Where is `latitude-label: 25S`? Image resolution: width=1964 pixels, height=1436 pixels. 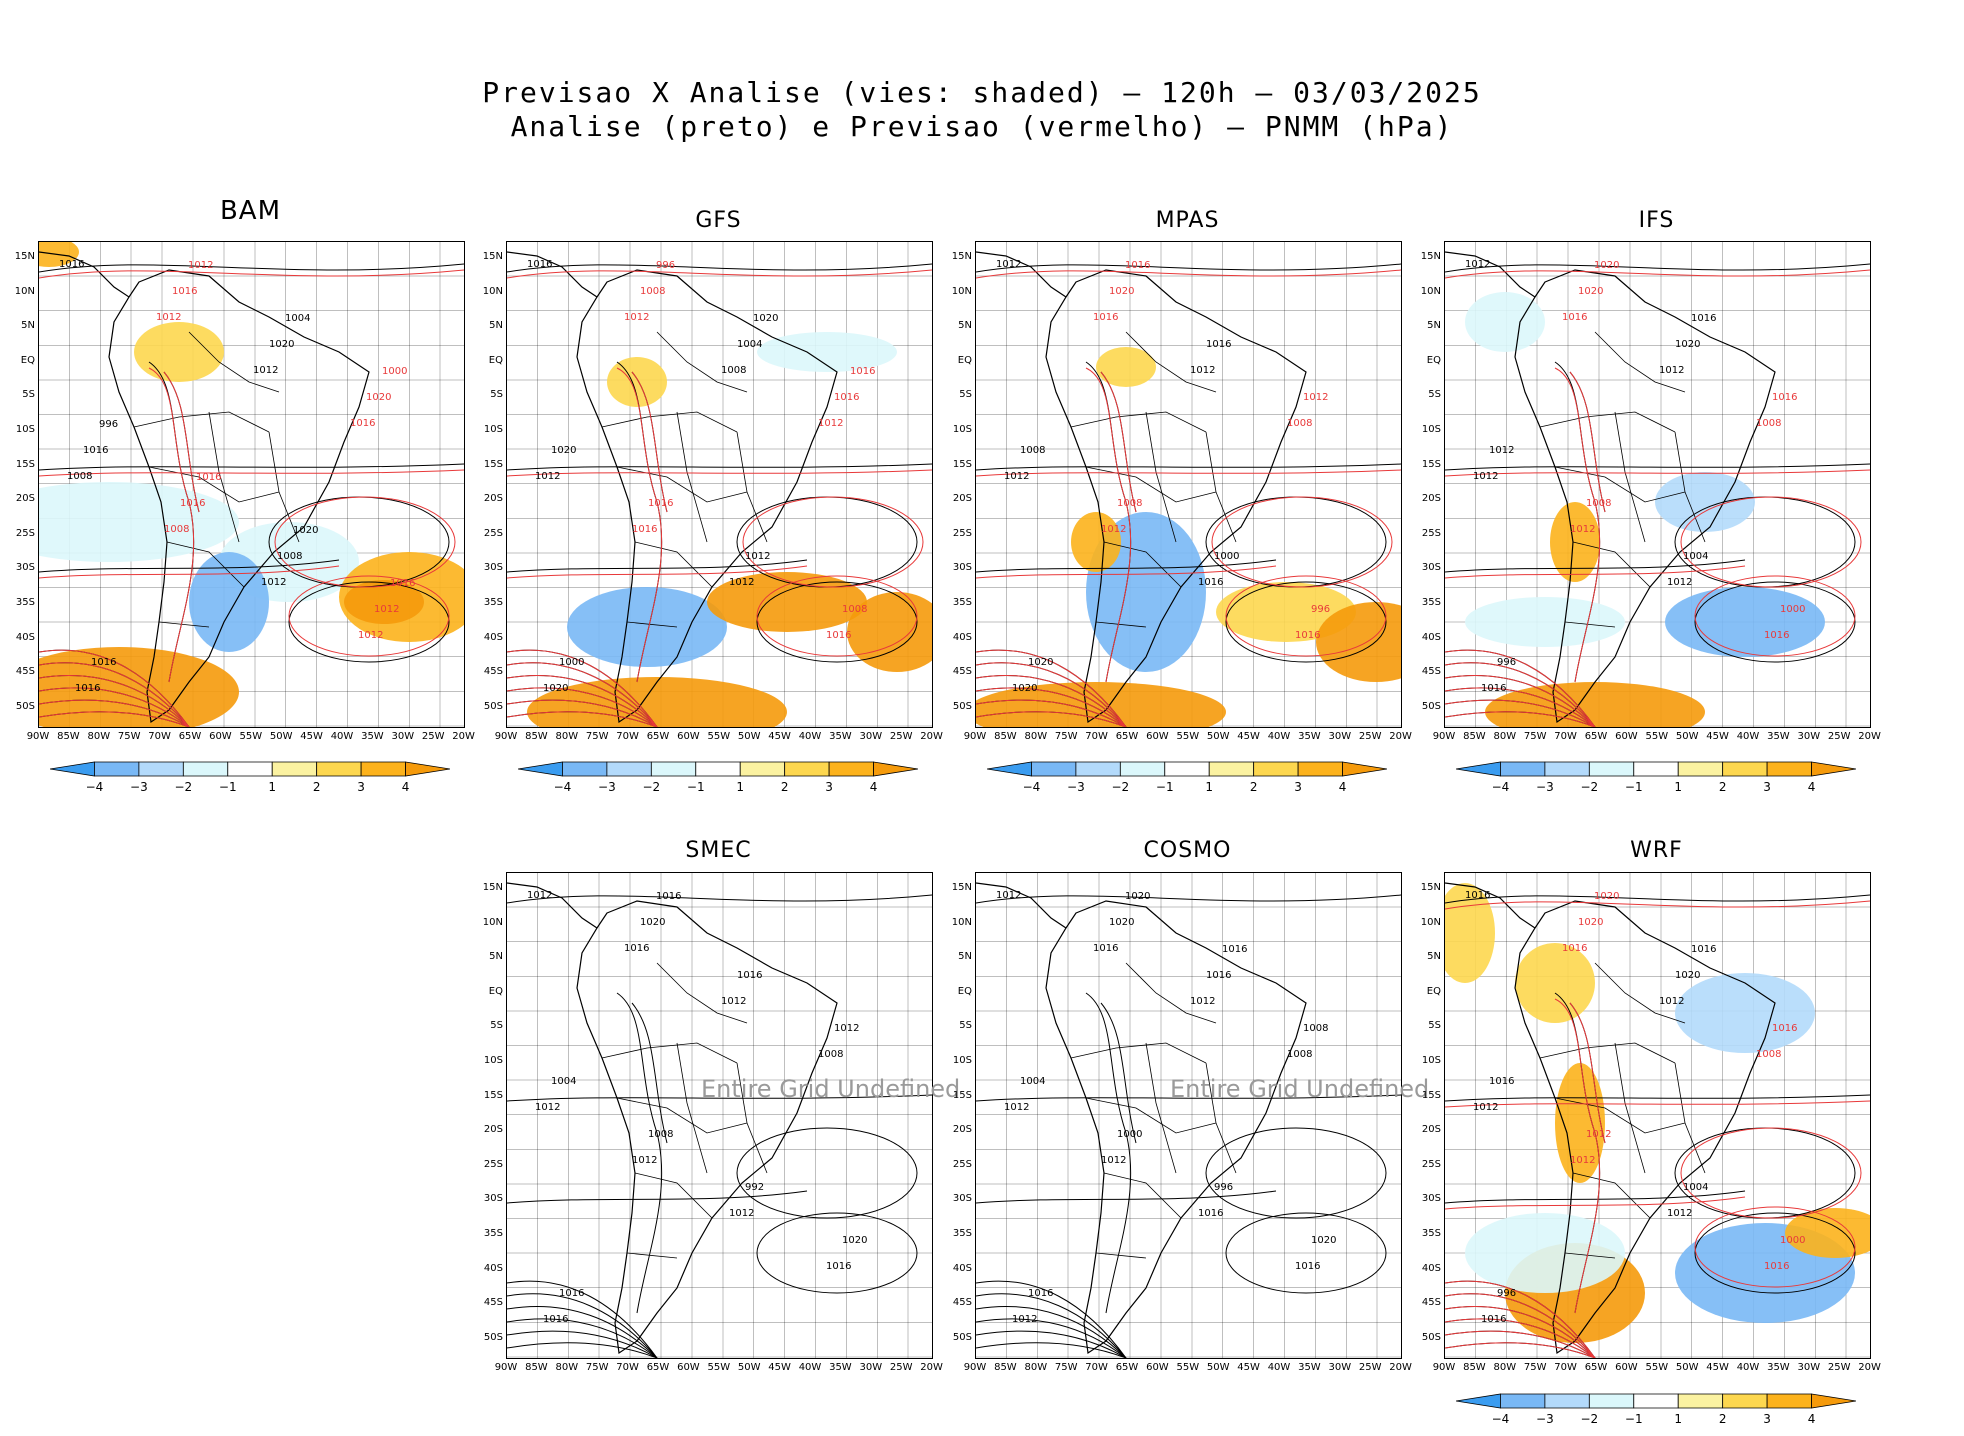
latitude-label: 25S is located at coordinates (493, 533).